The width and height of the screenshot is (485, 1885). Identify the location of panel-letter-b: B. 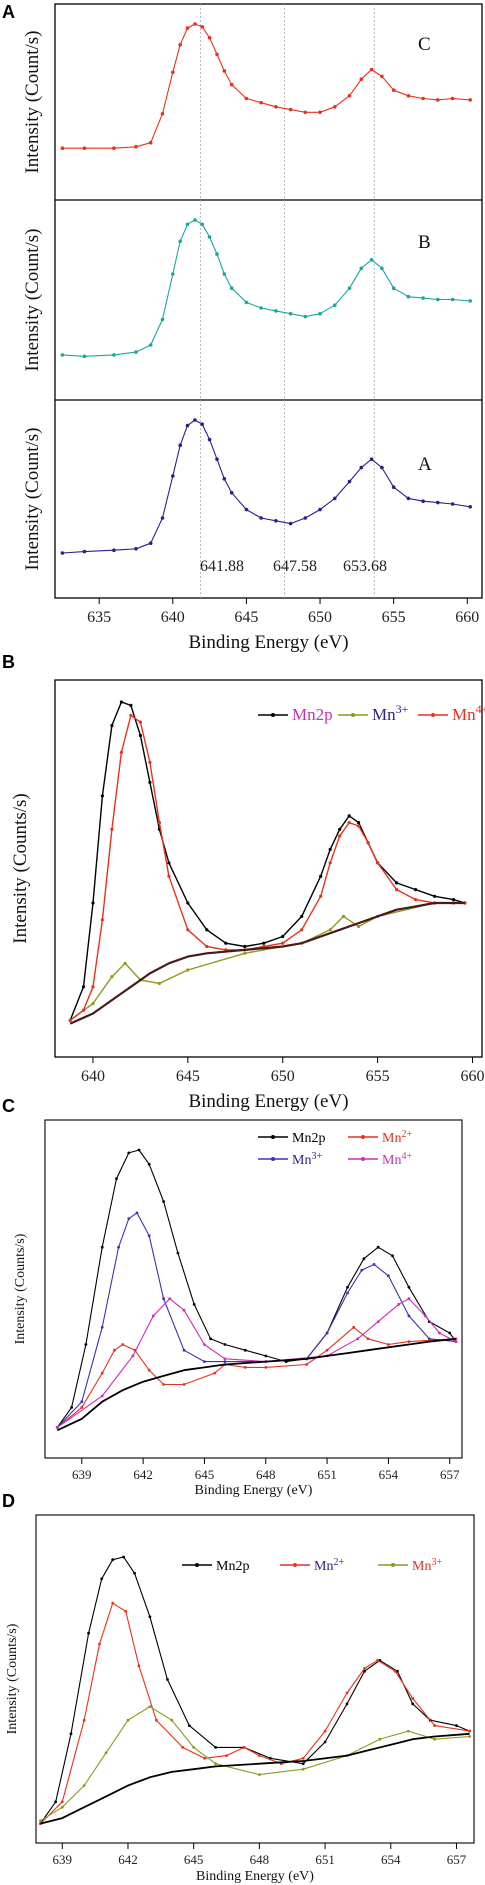
(8, 662).